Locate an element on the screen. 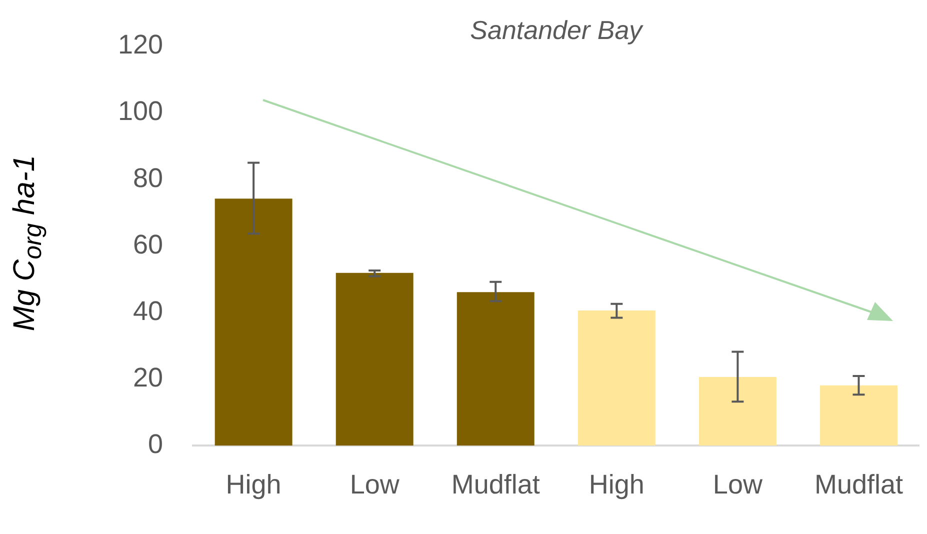  y-tick-label: 100 is located at coordinates (141, 111).